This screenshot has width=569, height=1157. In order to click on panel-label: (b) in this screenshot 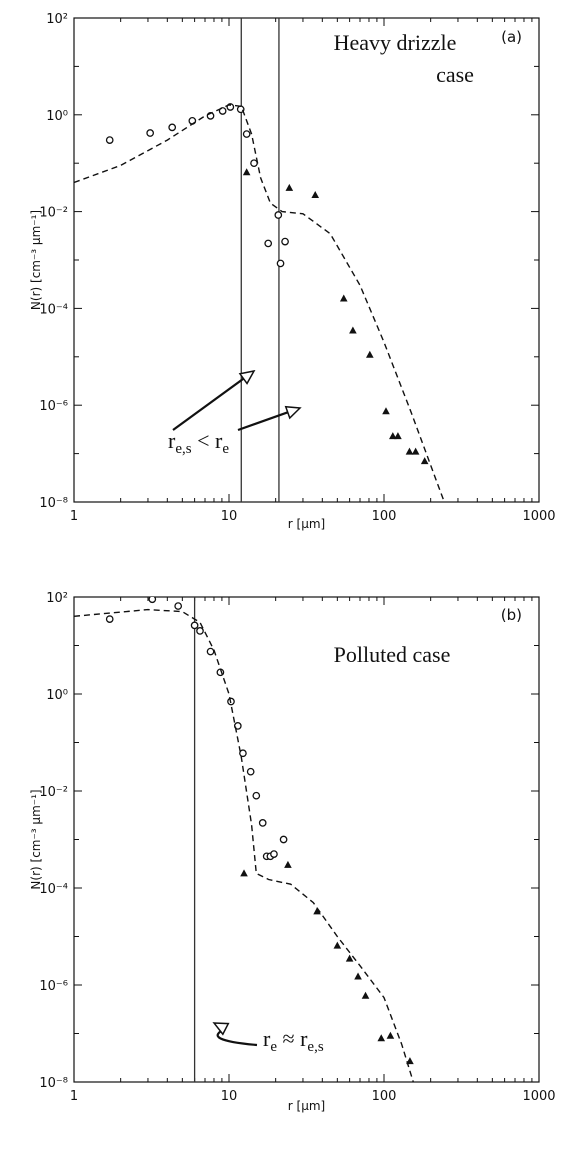, I will do `click(511, 615)`.